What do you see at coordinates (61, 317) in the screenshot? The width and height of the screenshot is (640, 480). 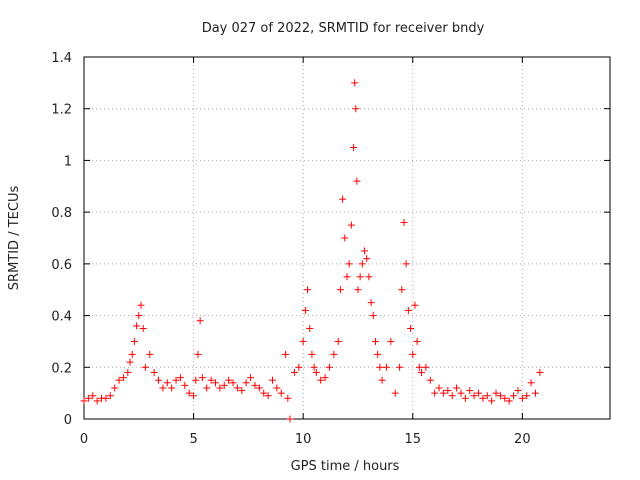 I see `y-tick-label: 0.4` at bounding box center [61, 317].